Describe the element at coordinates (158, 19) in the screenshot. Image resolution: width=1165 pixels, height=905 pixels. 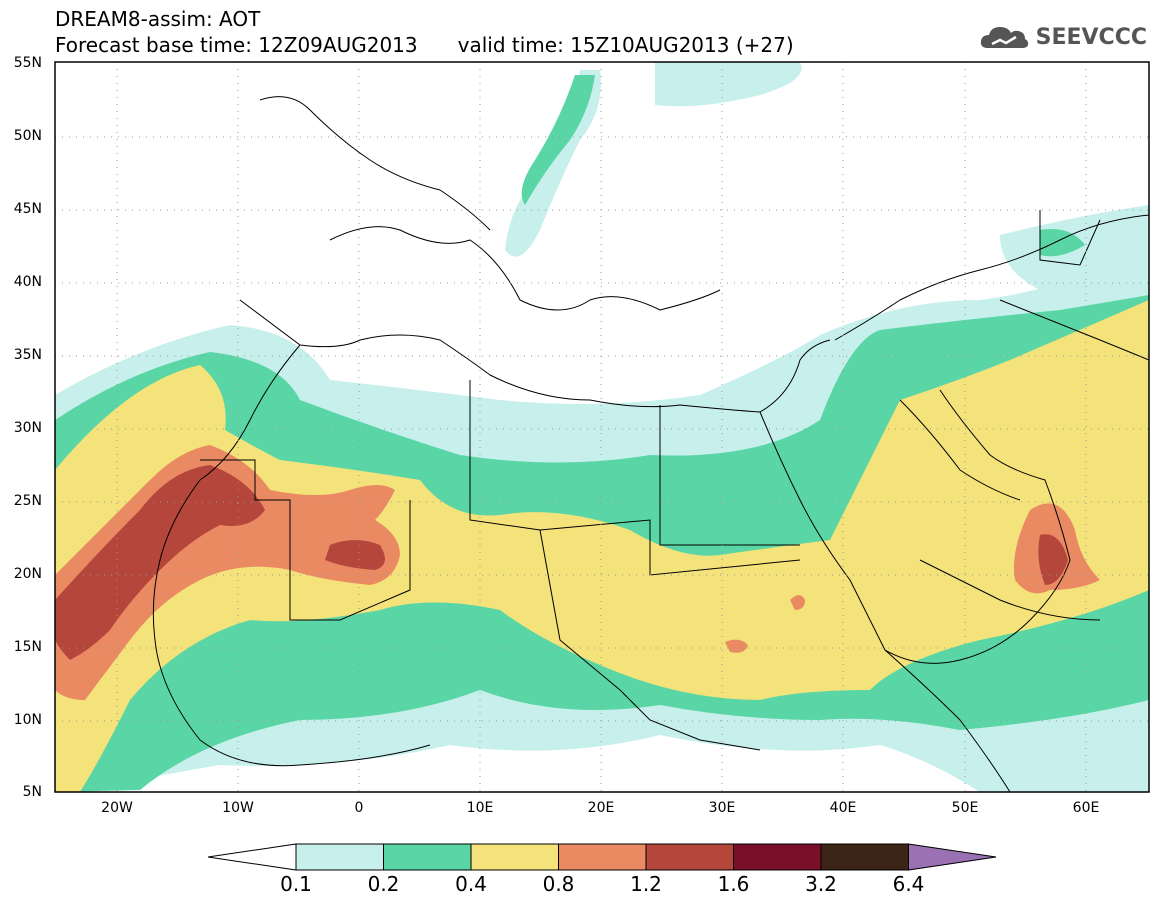
I see `map-title: DREAM8-assim: AOT` at that location.